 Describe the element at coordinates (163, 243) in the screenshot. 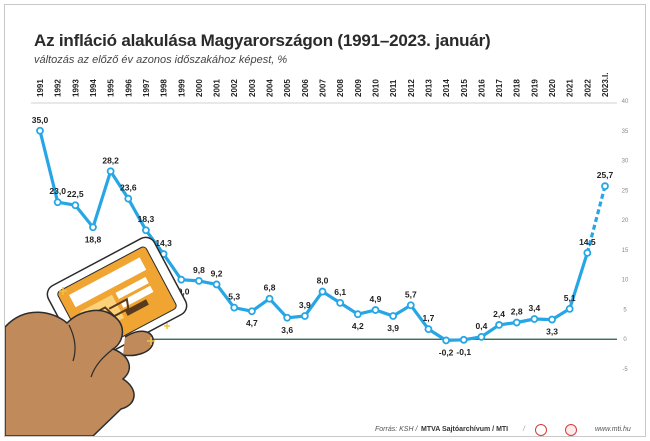

I see `data-label: 14,3` at that location.